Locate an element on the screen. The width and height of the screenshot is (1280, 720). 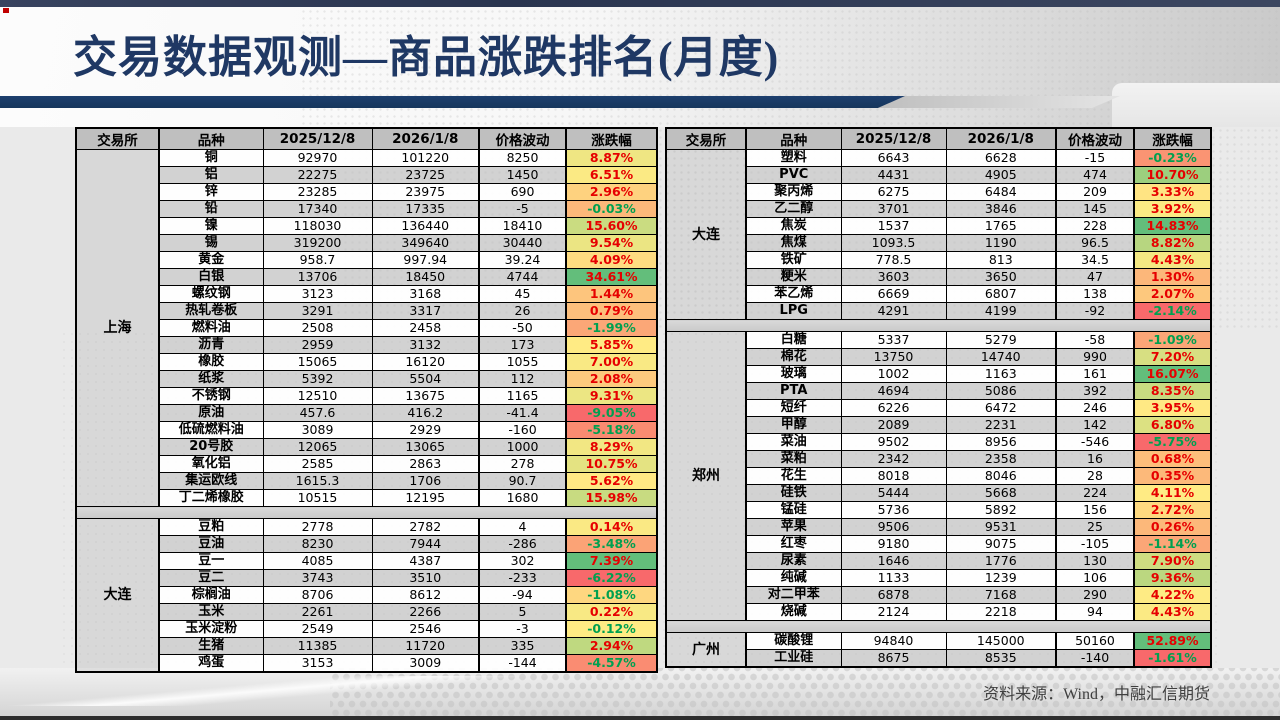
commodity-name: 镍 is located at coordinates (211, 226).